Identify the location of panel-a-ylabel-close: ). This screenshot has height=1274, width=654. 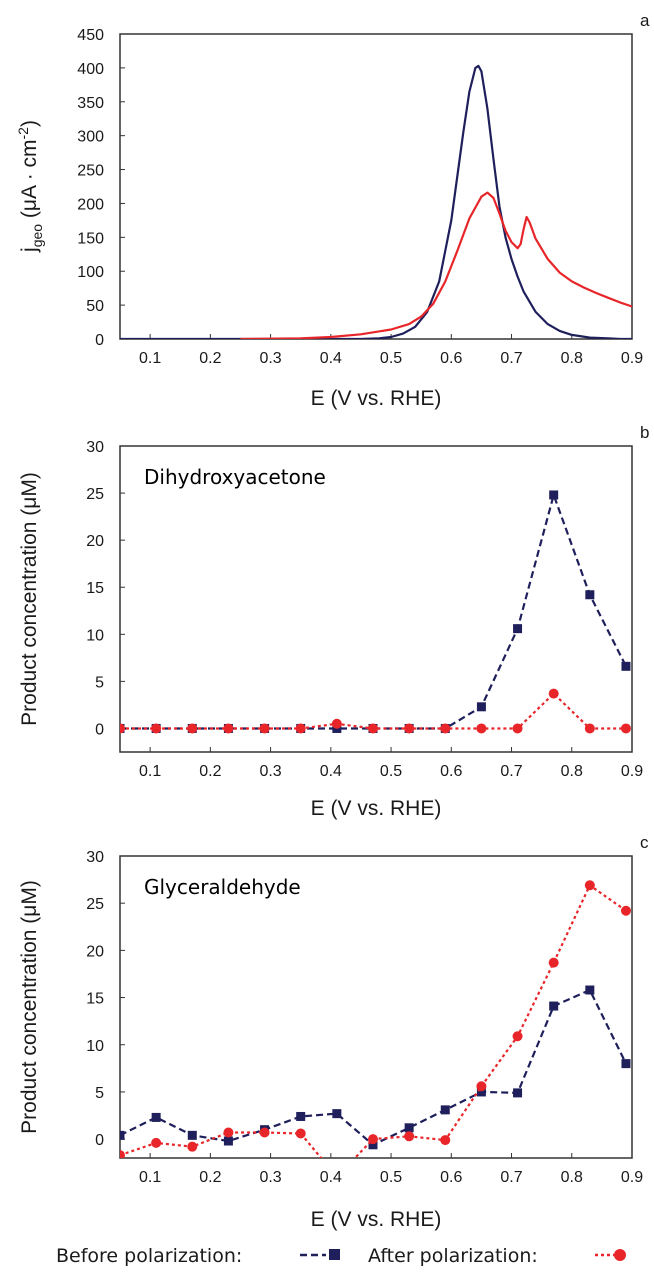
(29, 123).